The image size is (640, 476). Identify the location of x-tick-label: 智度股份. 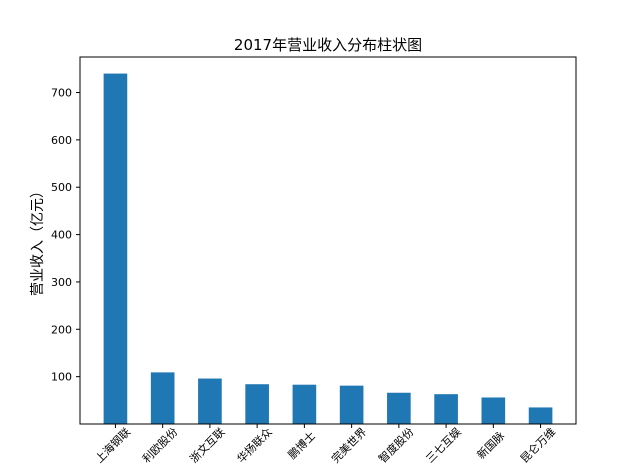
(396, 445).